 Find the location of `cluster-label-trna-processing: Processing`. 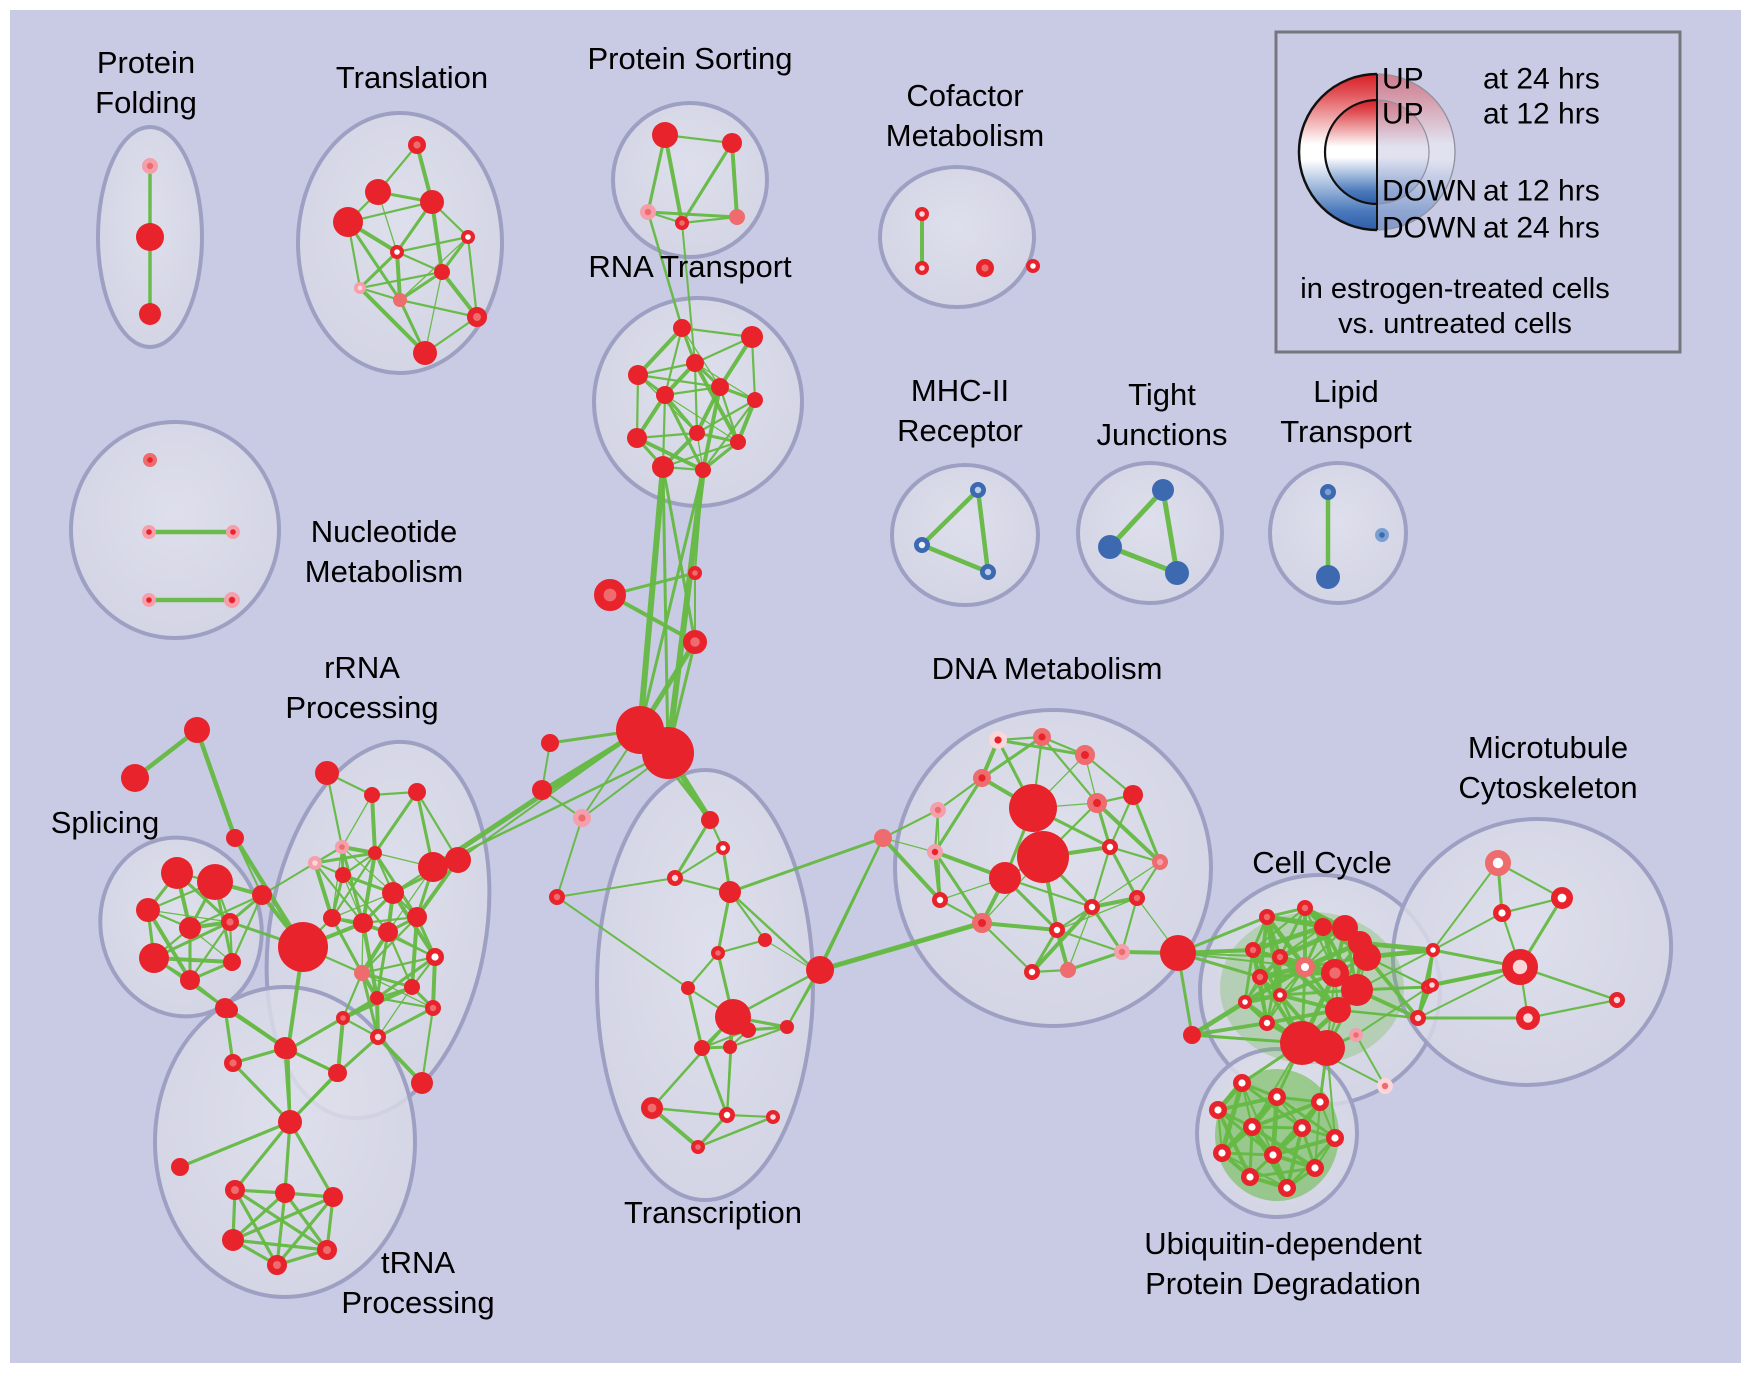

cluster-label-trna-processing: Processing is located at coordinates (417, 1302).